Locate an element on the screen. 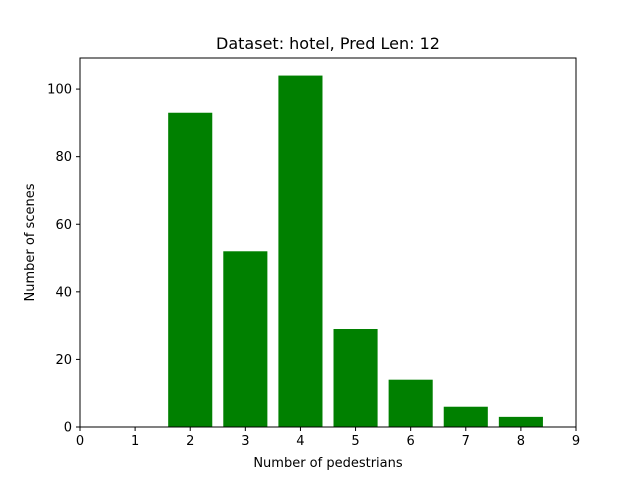 Image resolution: width=640 pixels, height=485 pixels. y-tick-label-80: 80 is located at coordinates (63, 157).